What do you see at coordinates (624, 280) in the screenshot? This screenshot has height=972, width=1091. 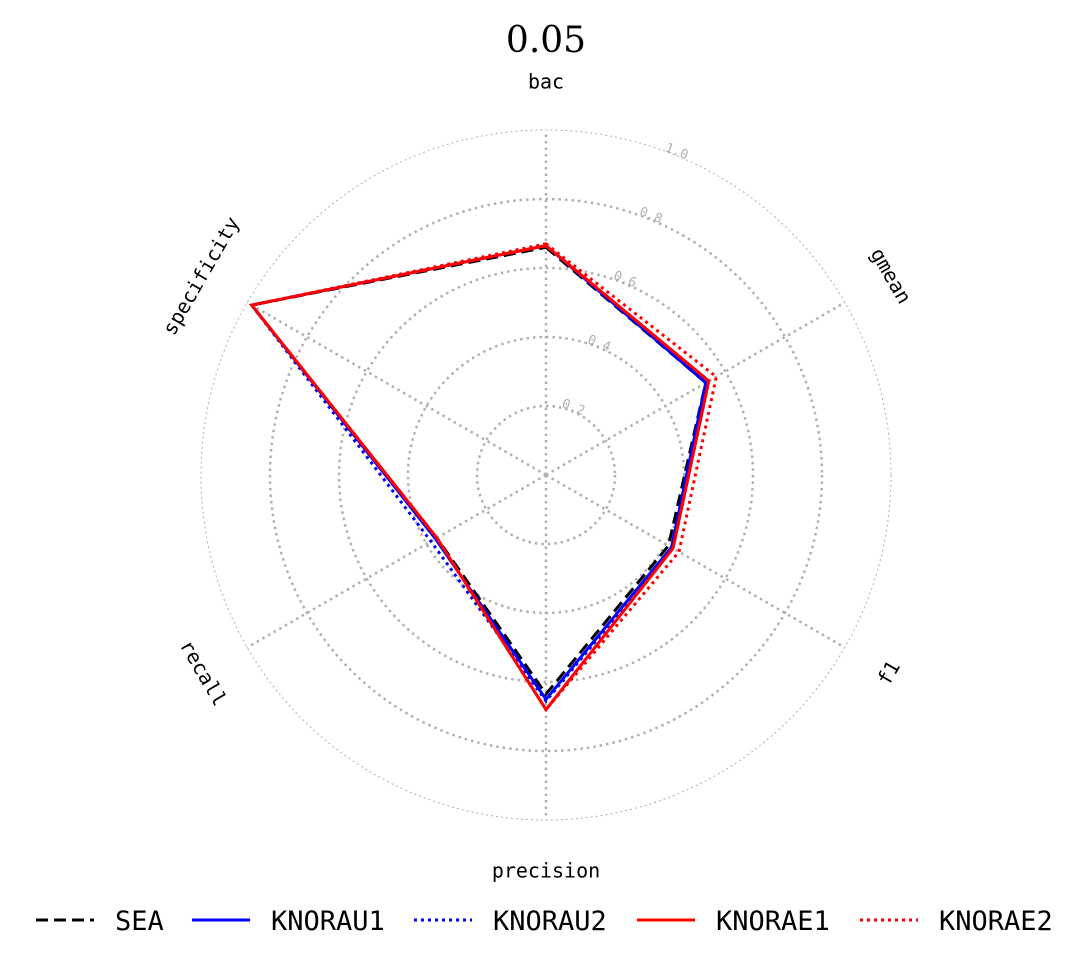 I see `radial-tick-labels: 0.20.40.60.81.0` at bounding box center [624, 280].